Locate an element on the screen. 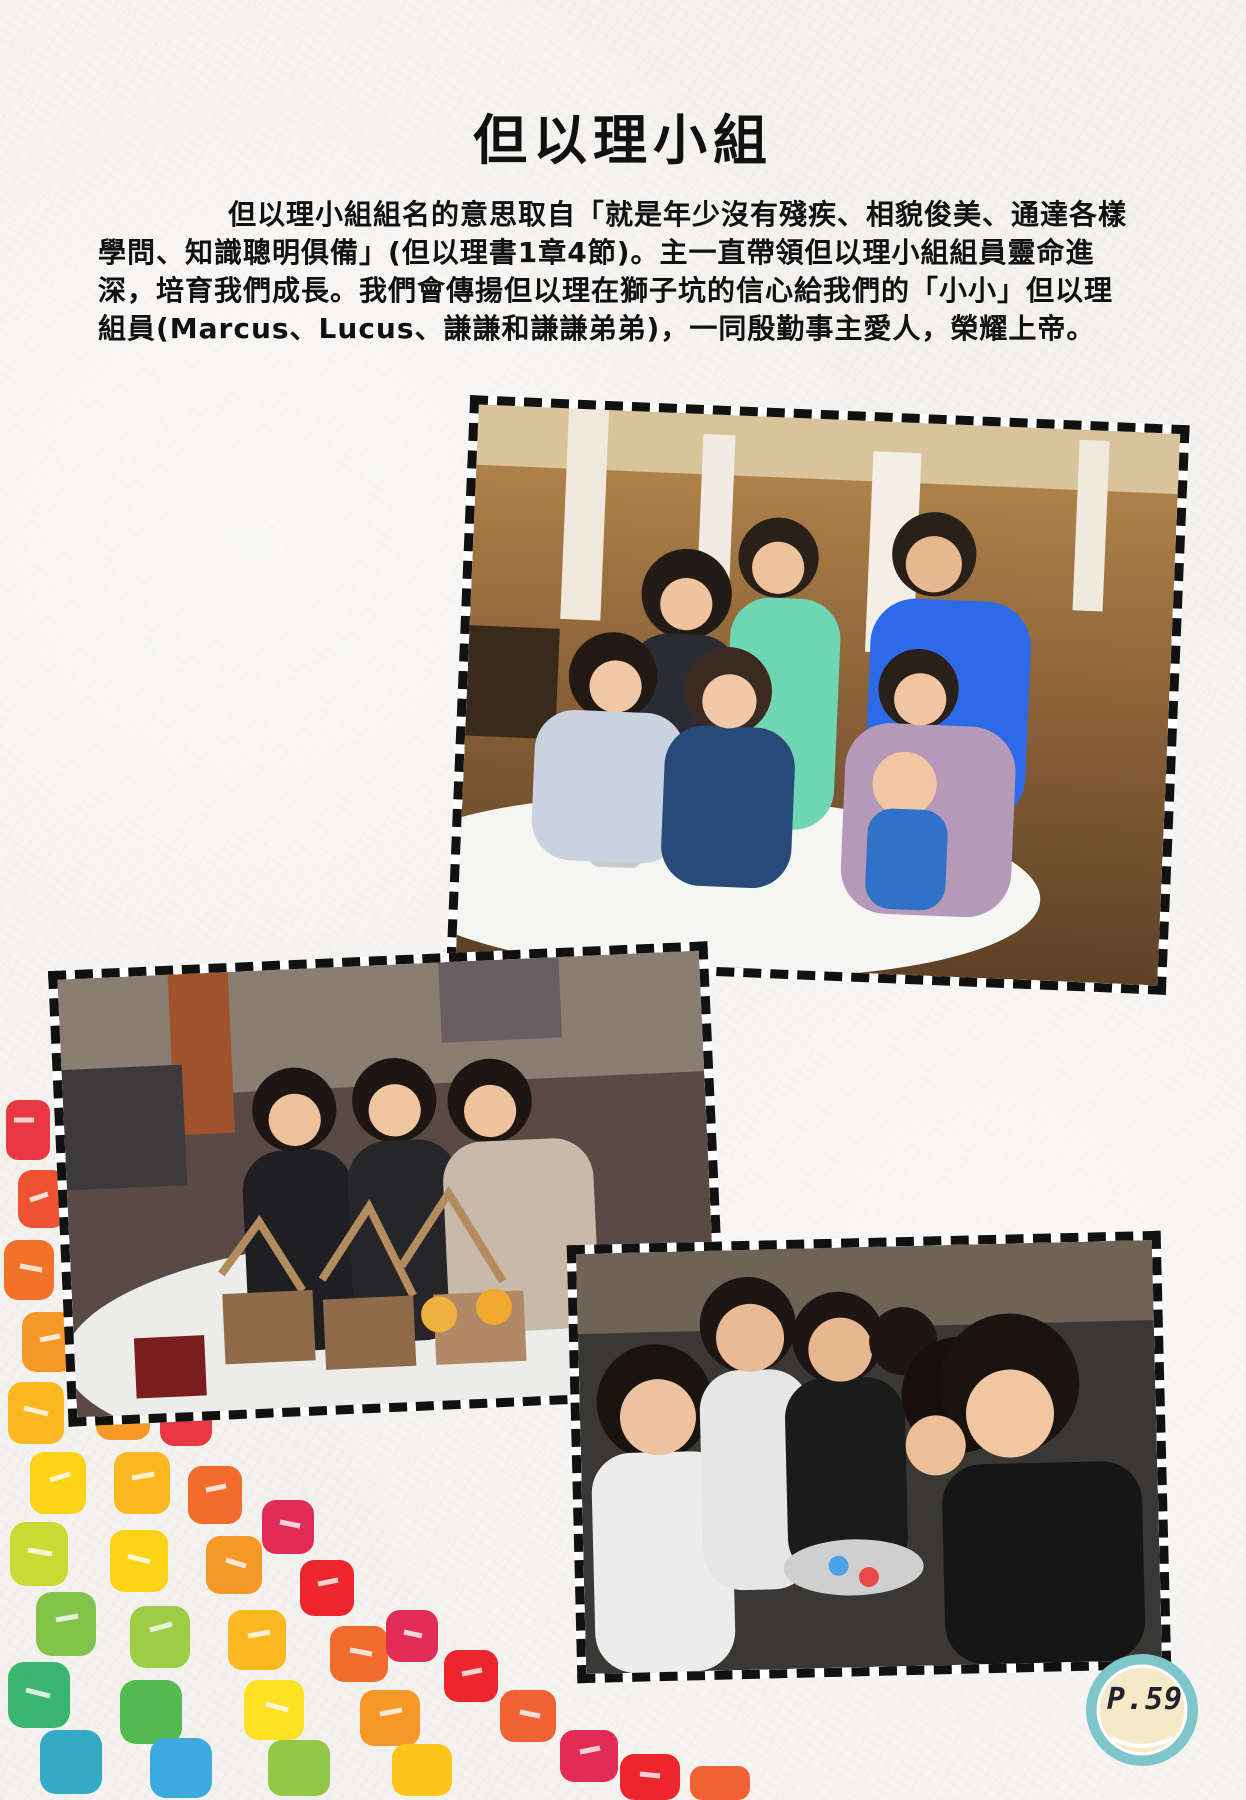  banquet-photo-image is located at coordinates (388, 1184).